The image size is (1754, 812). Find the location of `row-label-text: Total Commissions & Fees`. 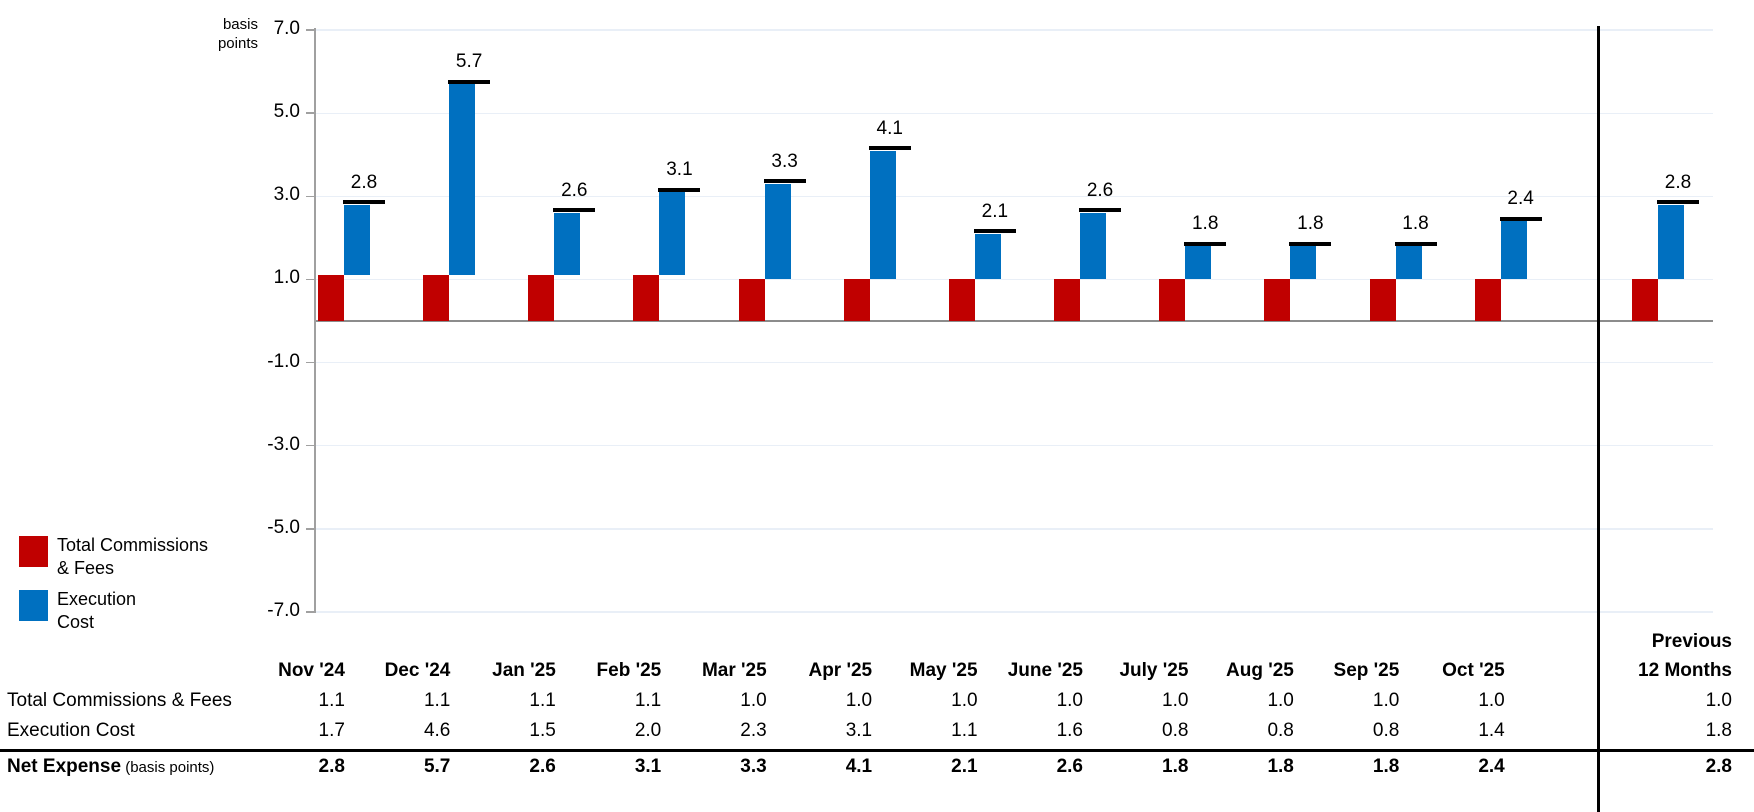

row-label-text: Total Commissions & Fees is located at coordinates (119, 700).